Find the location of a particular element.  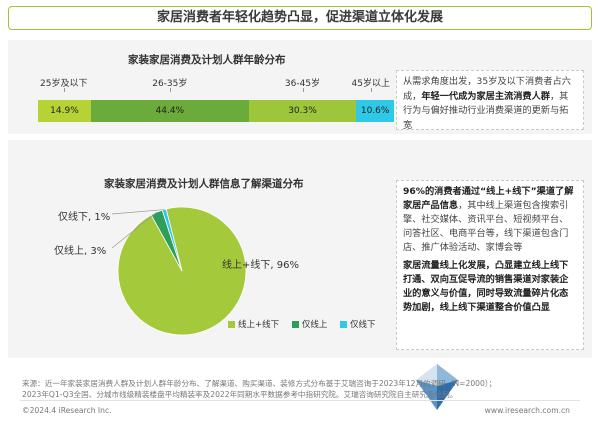

copyright: ©2024.4 iResearch Inc. is located at coordinates (67, 410).